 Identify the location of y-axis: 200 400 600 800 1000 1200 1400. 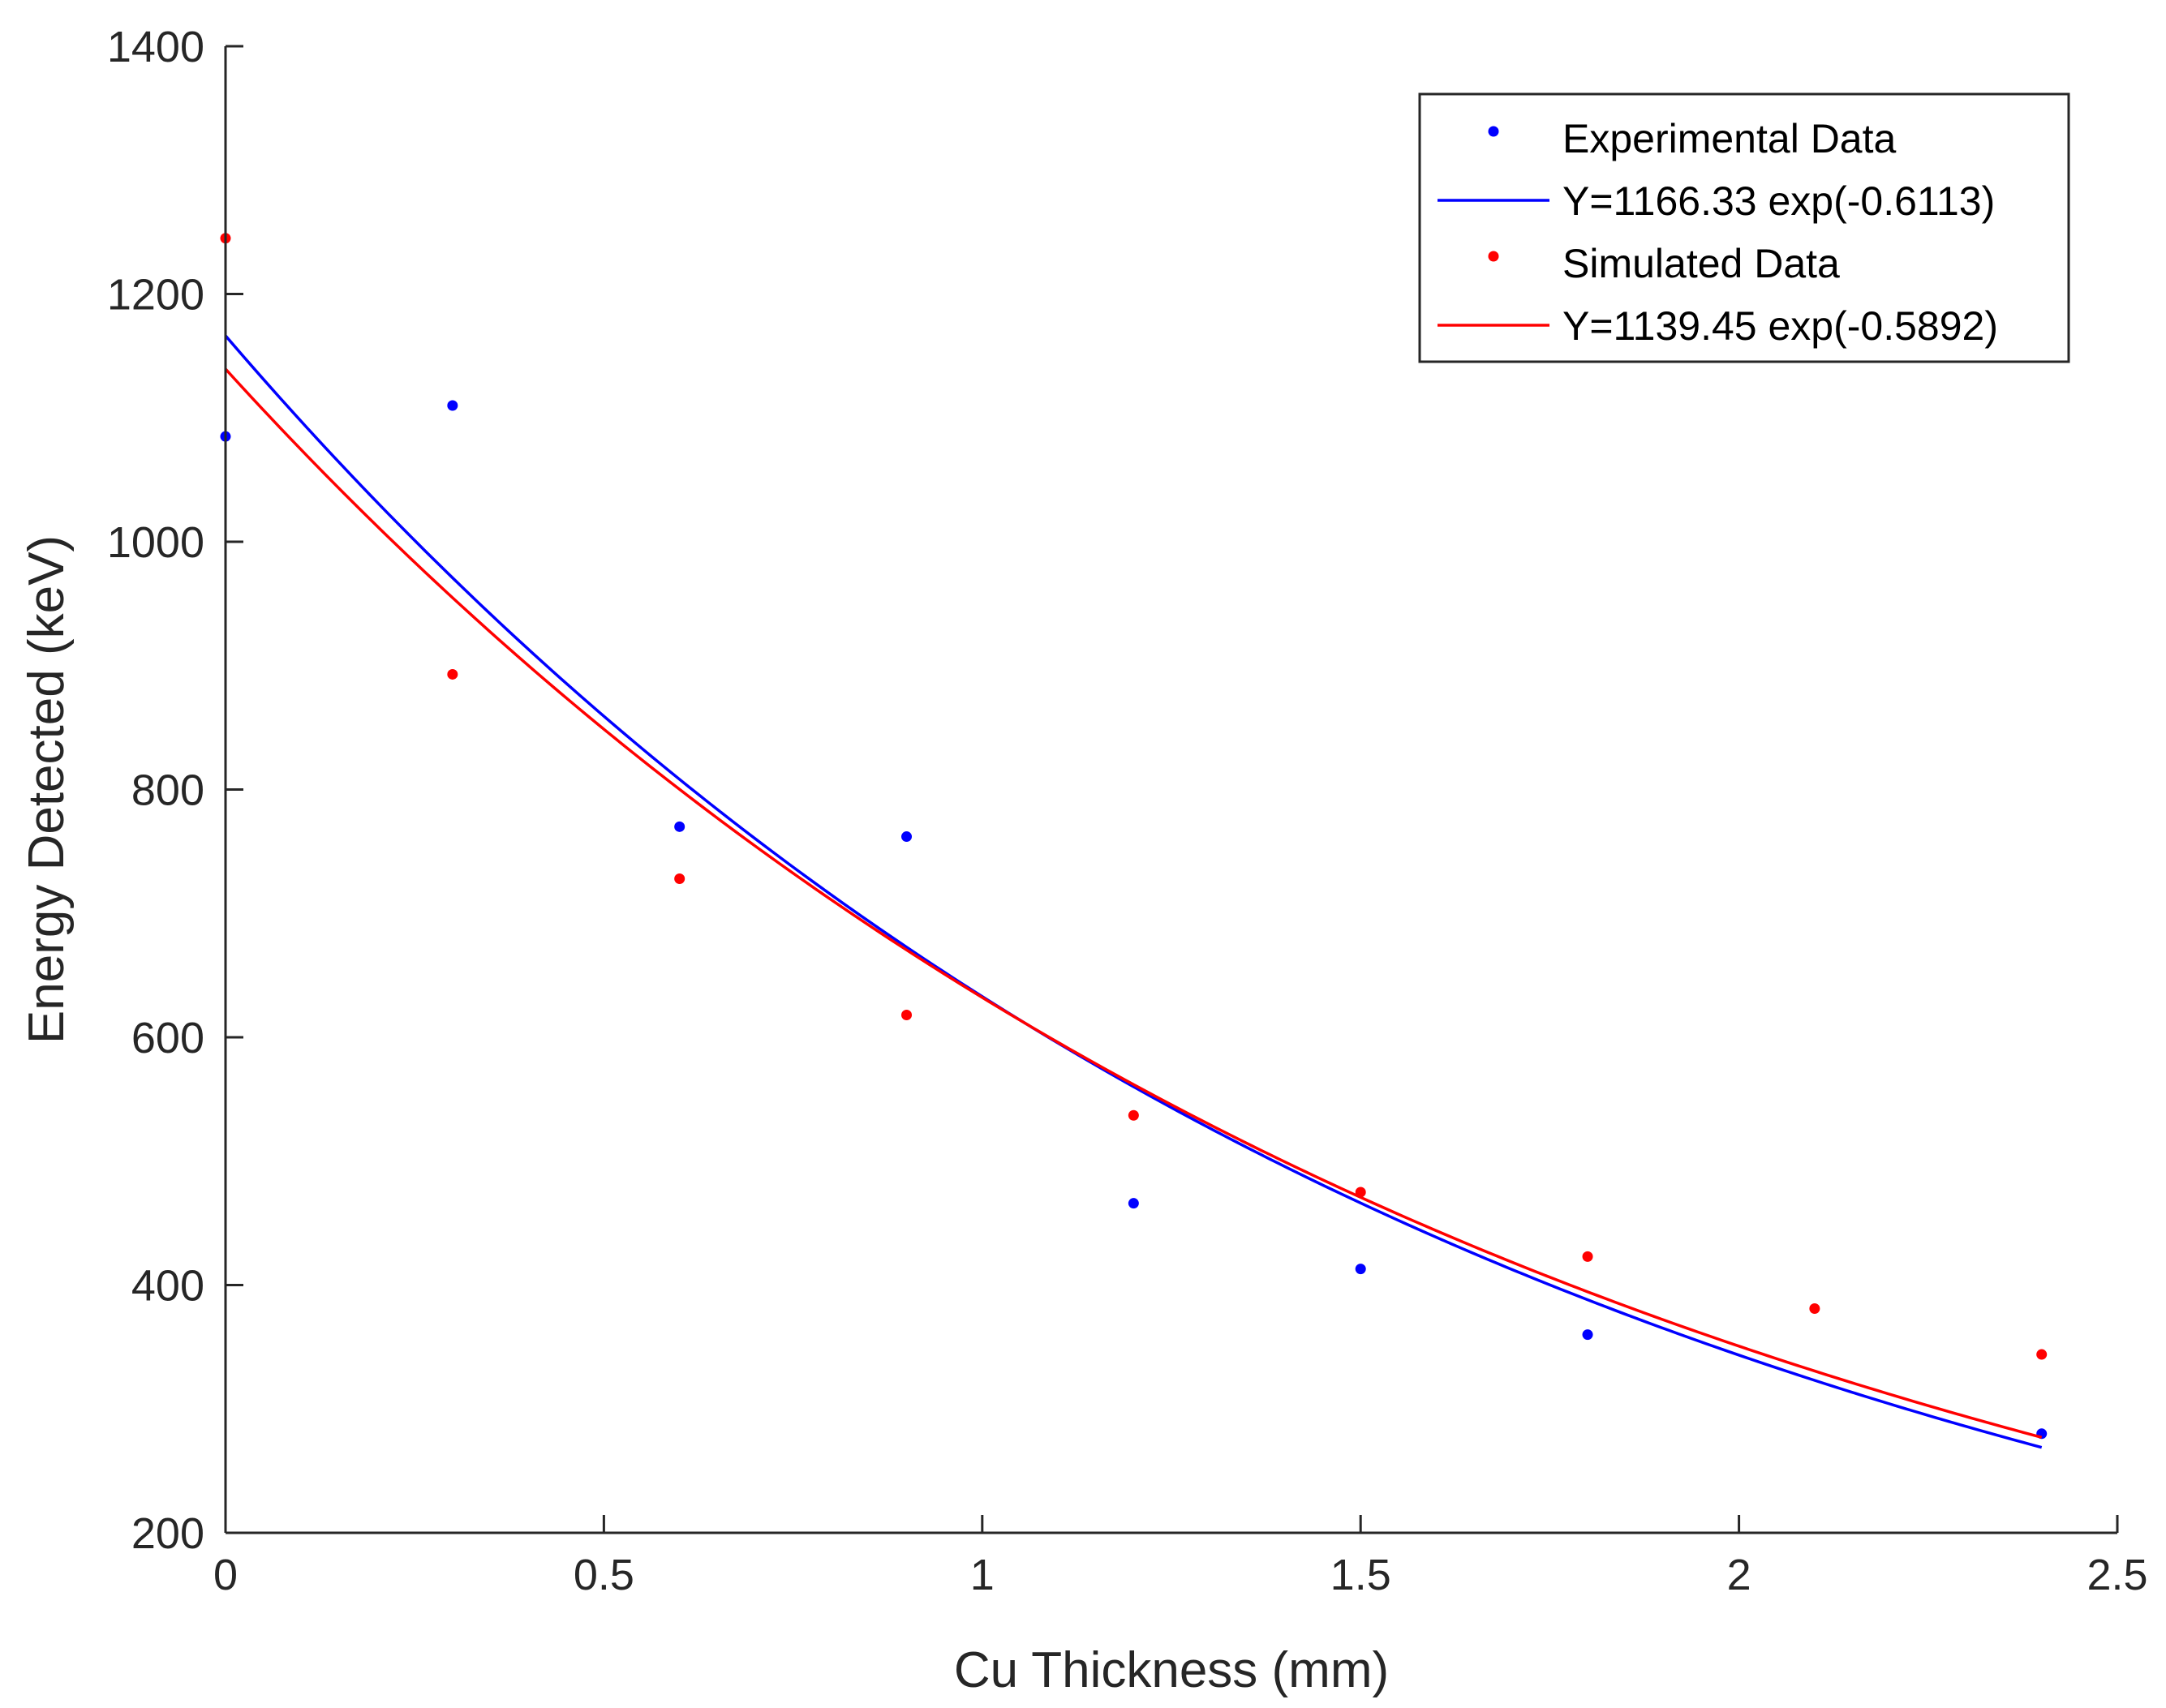
(175, 790).